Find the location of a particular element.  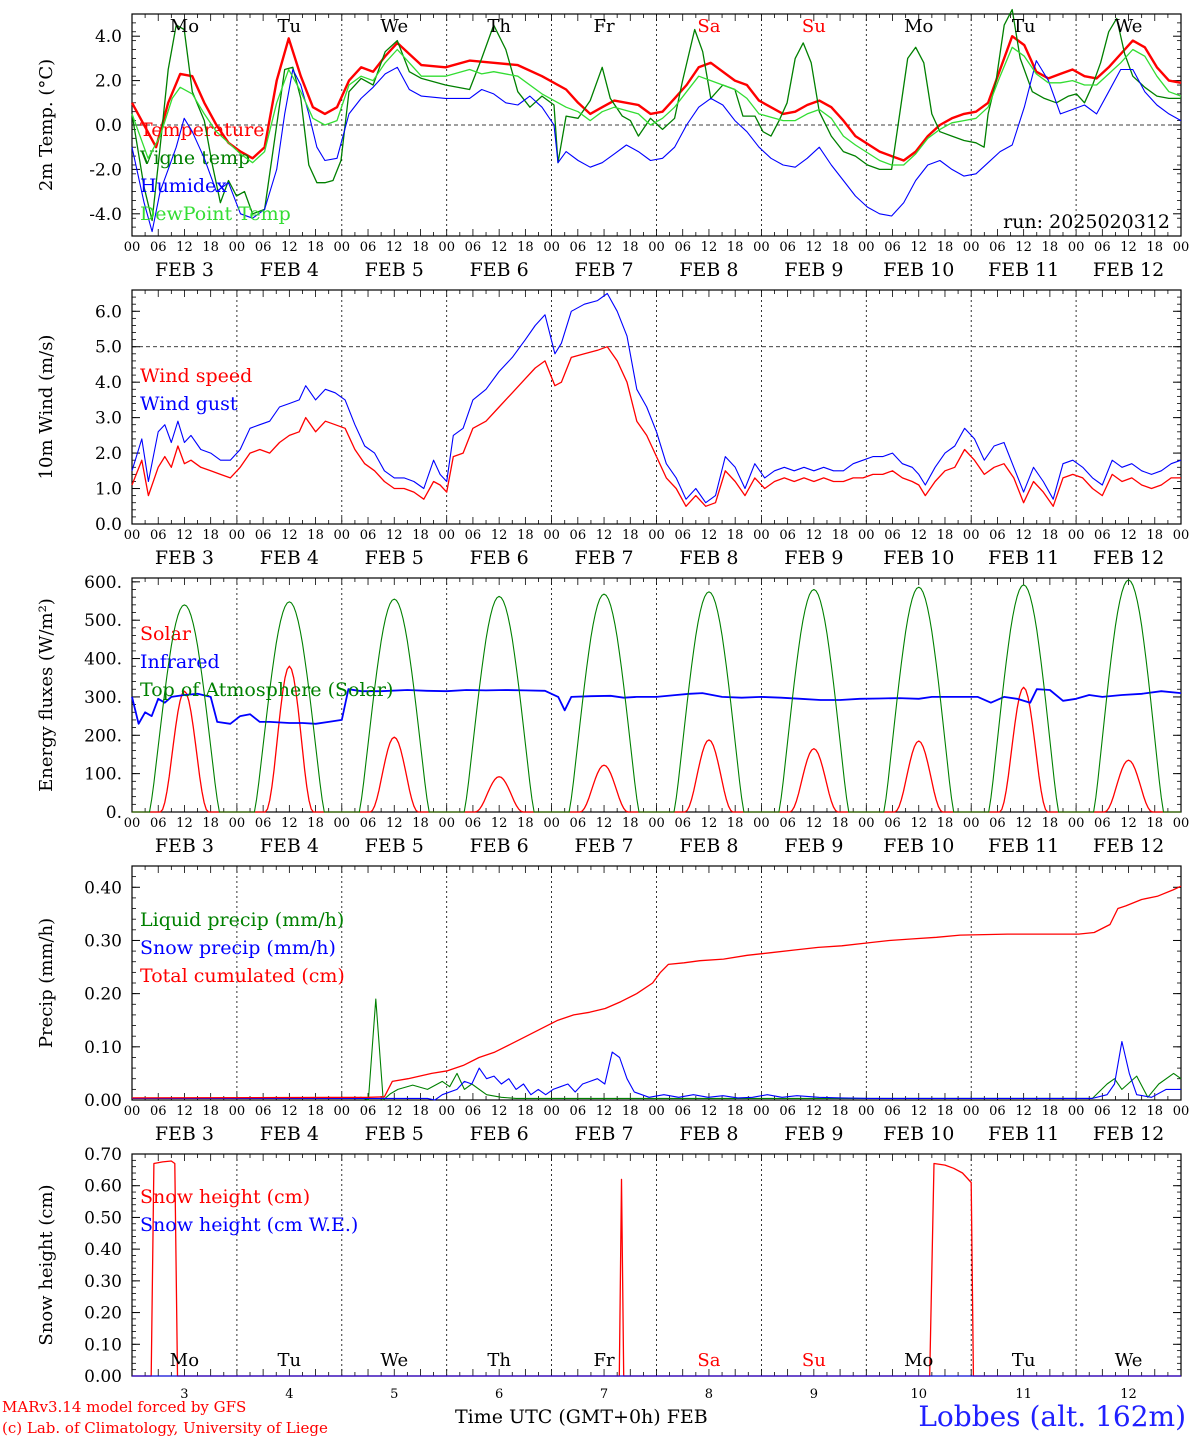

weekday-label: Mo is located at coordinates (184, 26).